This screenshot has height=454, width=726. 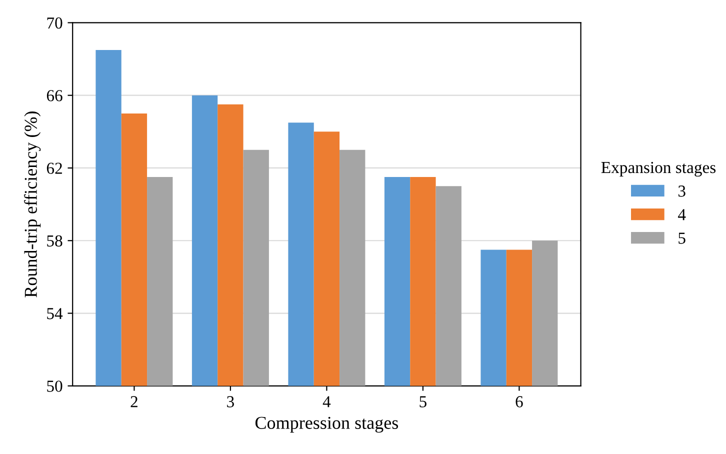 I want to click on legend-label: 4, so click(x=682, y=214).